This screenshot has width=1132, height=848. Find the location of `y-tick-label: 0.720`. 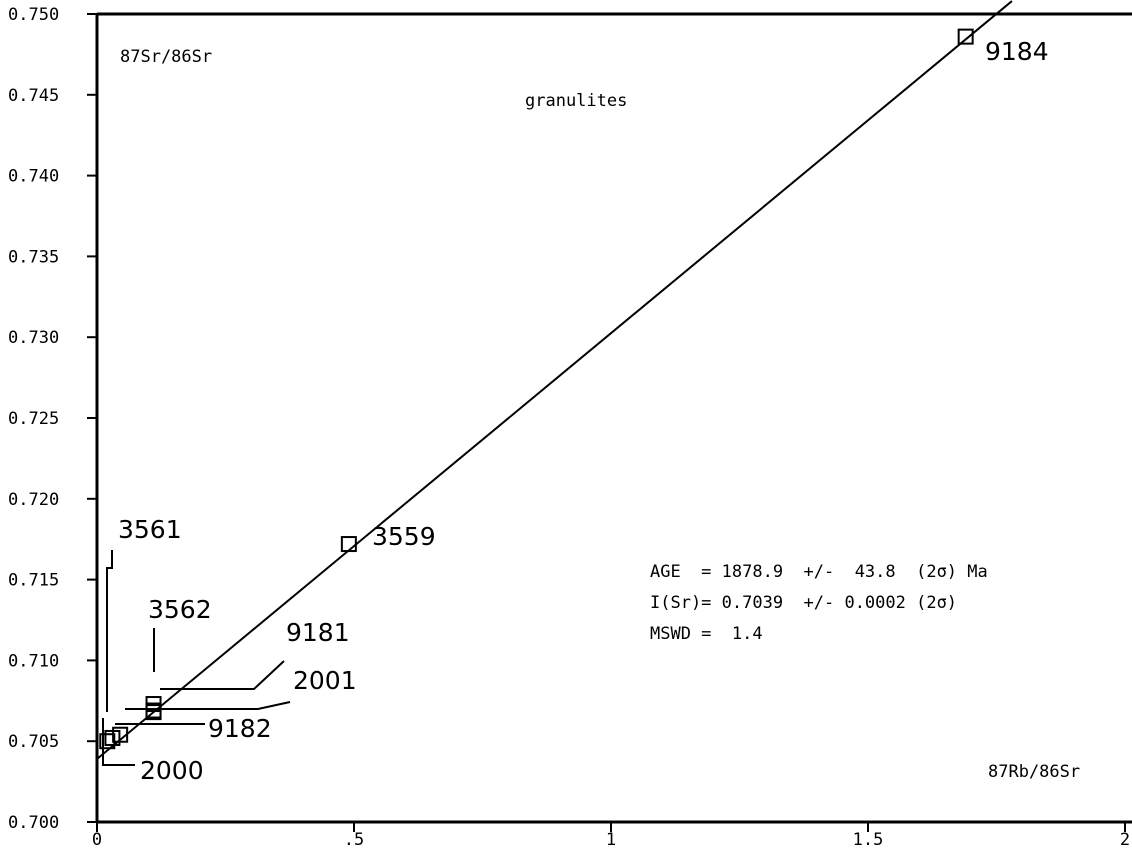

y-tick-label: 0.720 is located at coordinates (33, 500).